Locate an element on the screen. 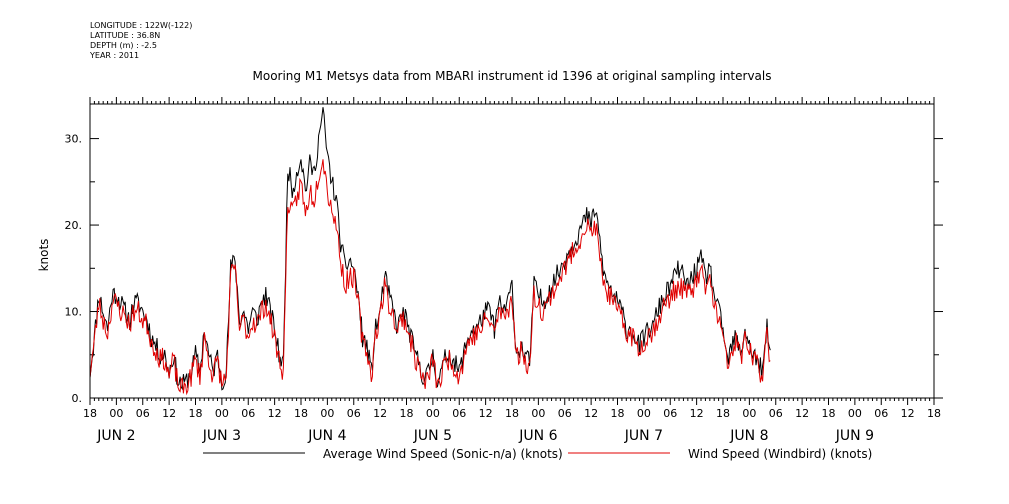 The image size is (1009, 504). y-tick-label: 30. is located at coordinates (74, 139).